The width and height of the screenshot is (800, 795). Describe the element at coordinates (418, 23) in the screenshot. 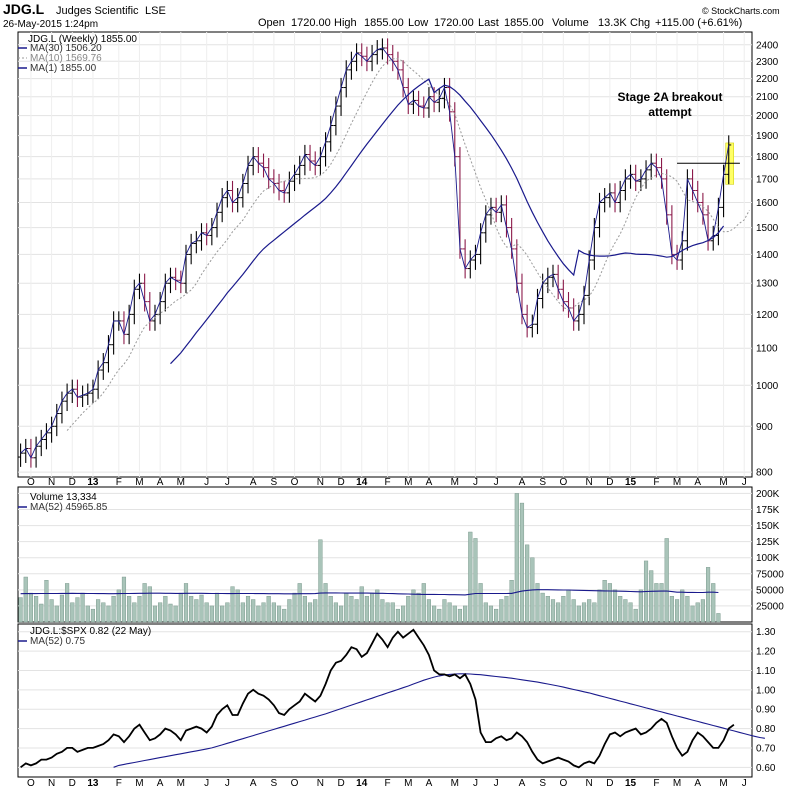

I see `low-label: Low` at that location.